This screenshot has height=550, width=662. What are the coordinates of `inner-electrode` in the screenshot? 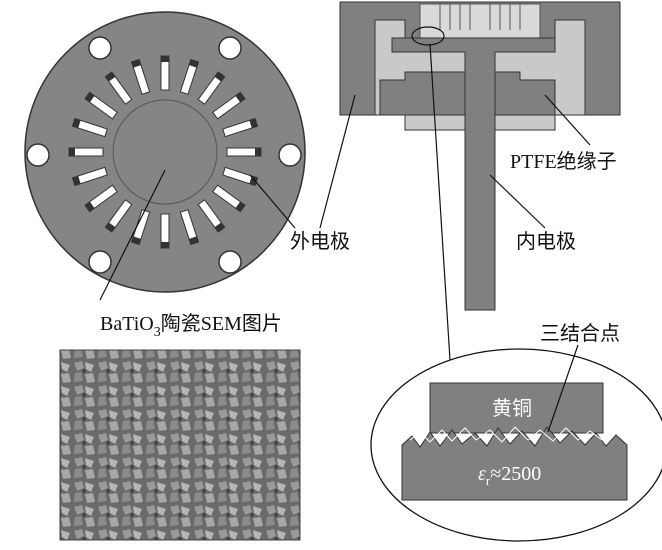 It's located at (473, 174).